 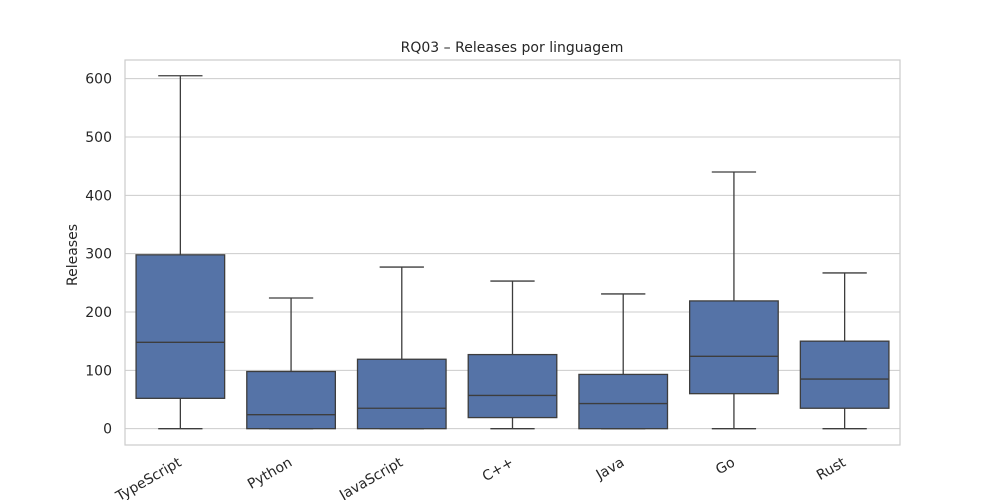 I want to click on y-tick-label: 0, so click(x=107, y=430).